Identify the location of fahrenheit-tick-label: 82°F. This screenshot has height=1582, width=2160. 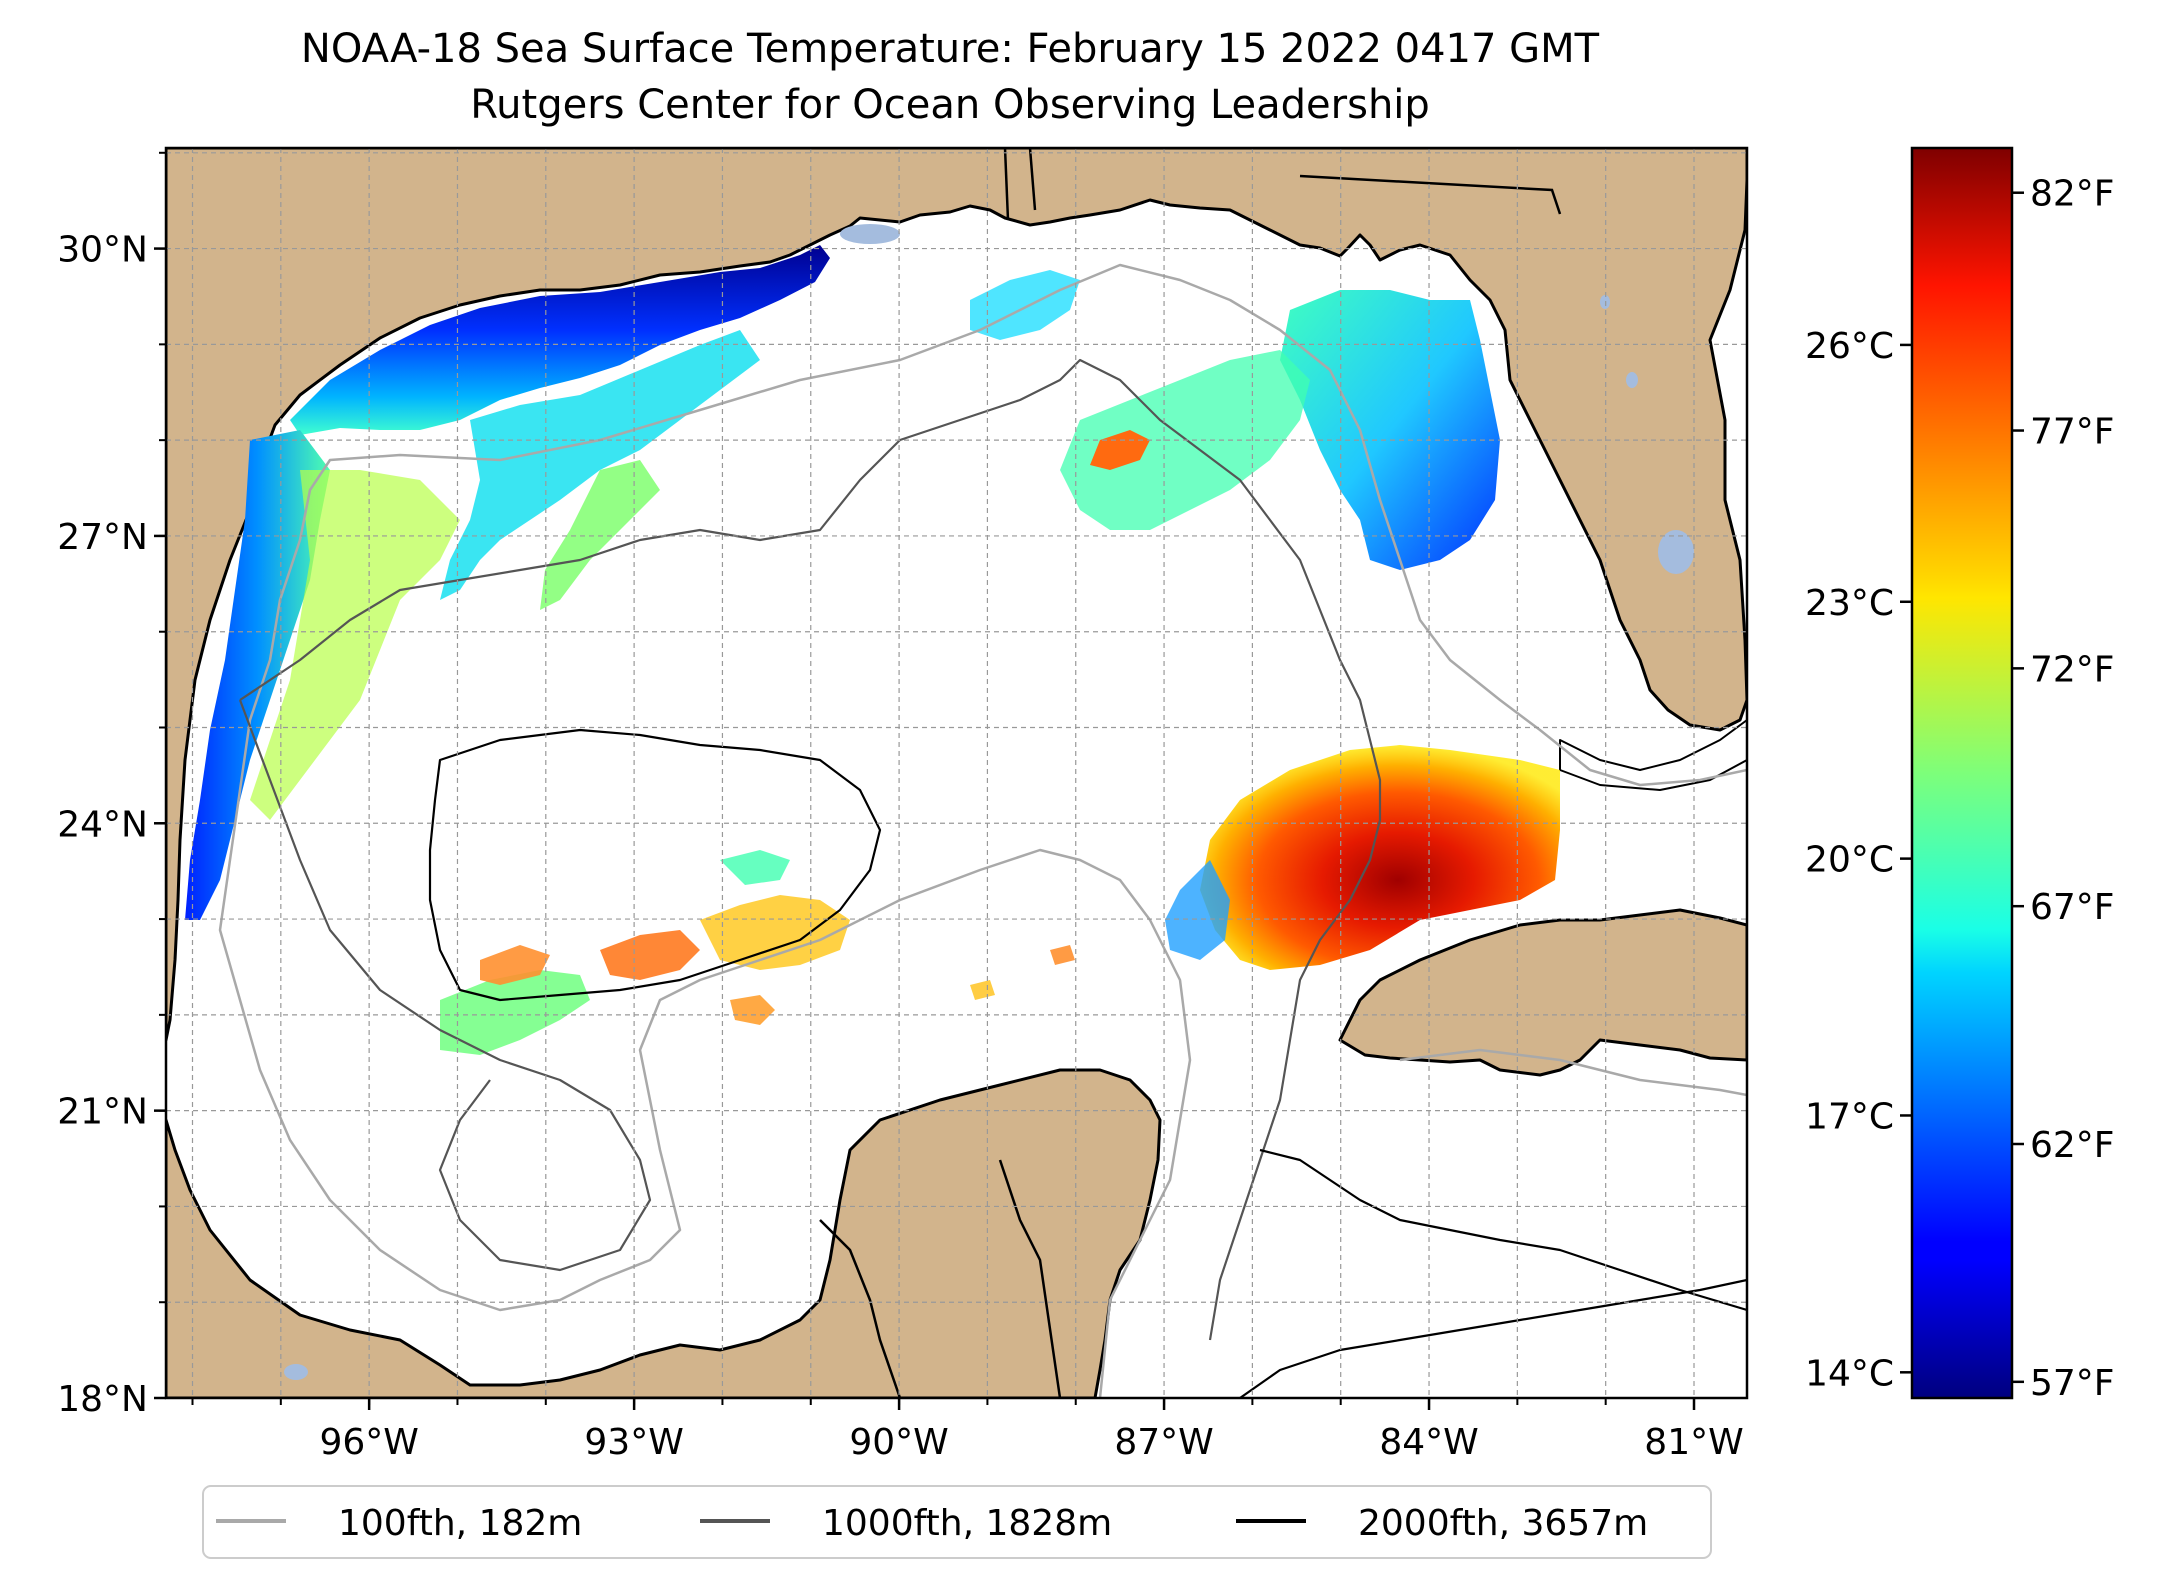
(2072, 194).